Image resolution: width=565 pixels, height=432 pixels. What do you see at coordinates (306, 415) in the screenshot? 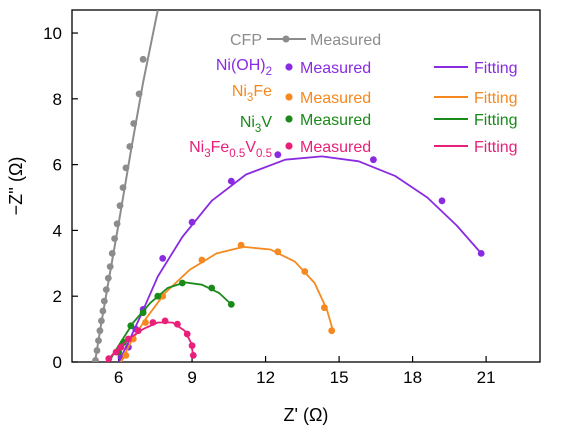
I see `x-axis-label: Z' (Ω)` at bounding box center [306, 415].